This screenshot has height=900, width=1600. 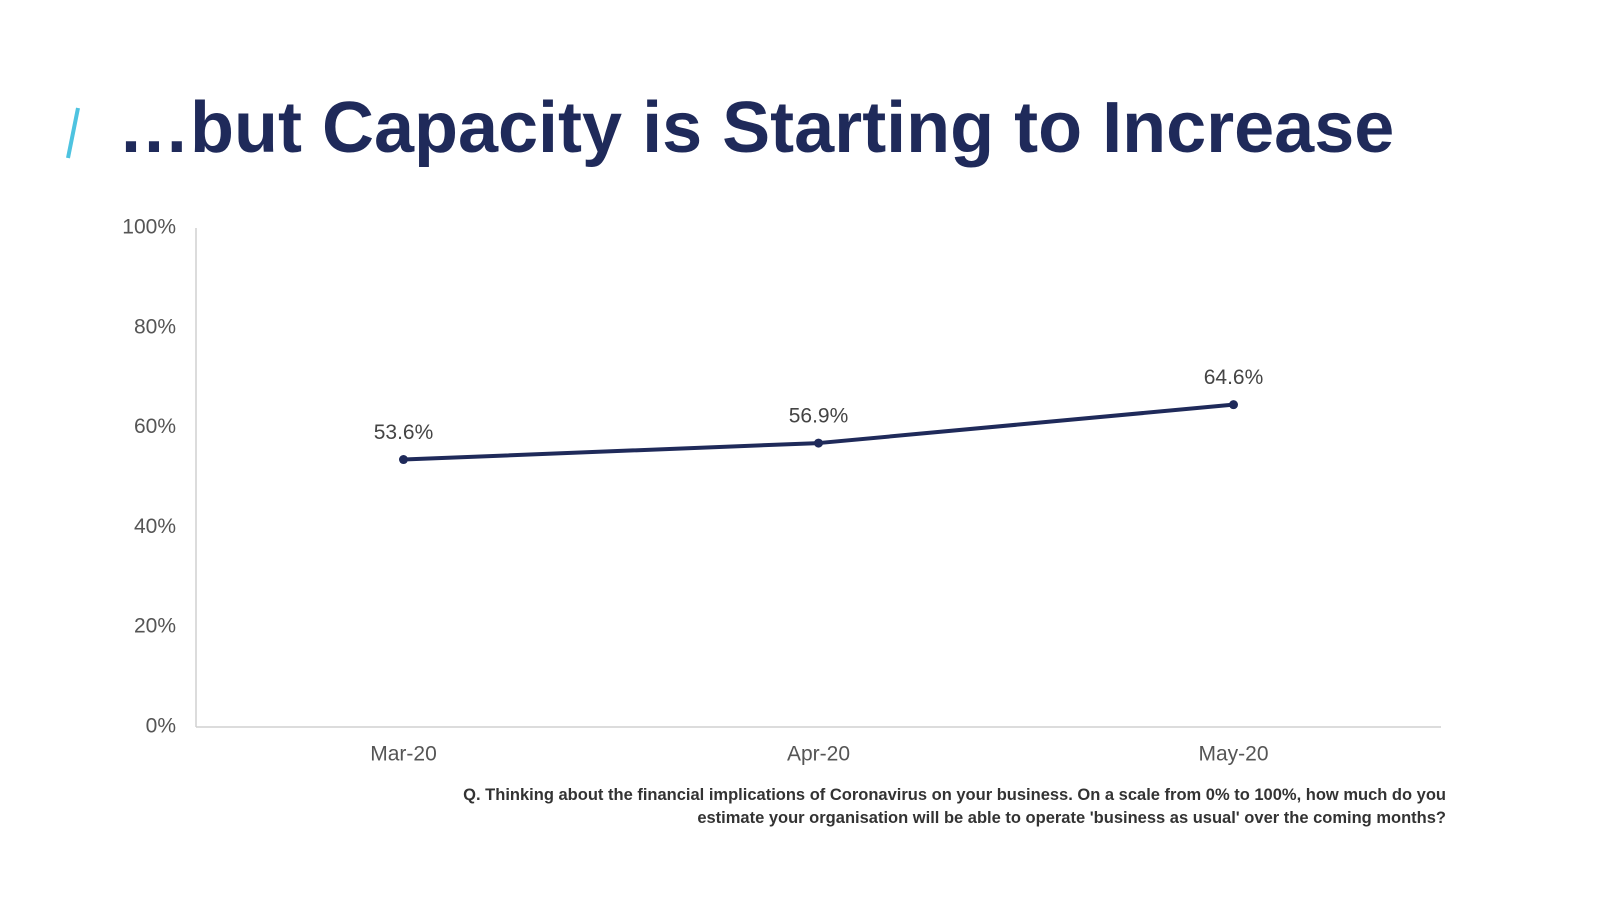 What do you see at coordinates (1233, 754) in the screenshot?
I see `x-tick-label: May-20` at bounding box center [1233, 754].